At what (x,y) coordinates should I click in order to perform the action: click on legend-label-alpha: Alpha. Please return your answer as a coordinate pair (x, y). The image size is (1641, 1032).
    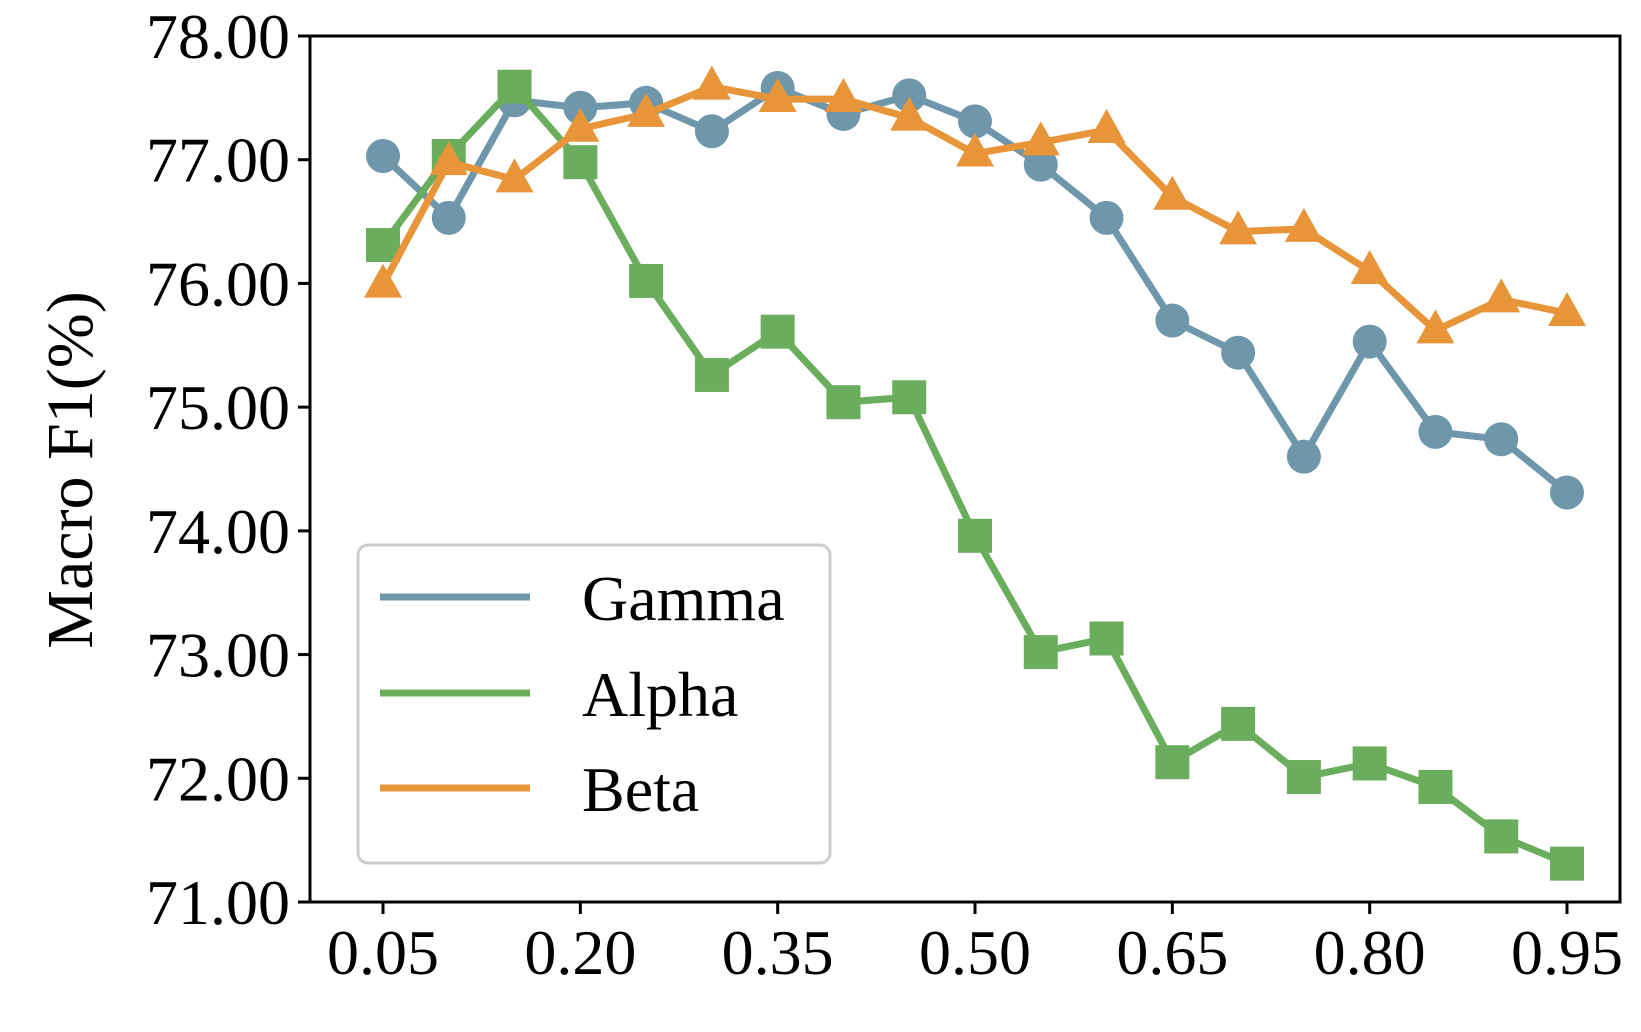
    Looking at the image, I should click on (660, 694).